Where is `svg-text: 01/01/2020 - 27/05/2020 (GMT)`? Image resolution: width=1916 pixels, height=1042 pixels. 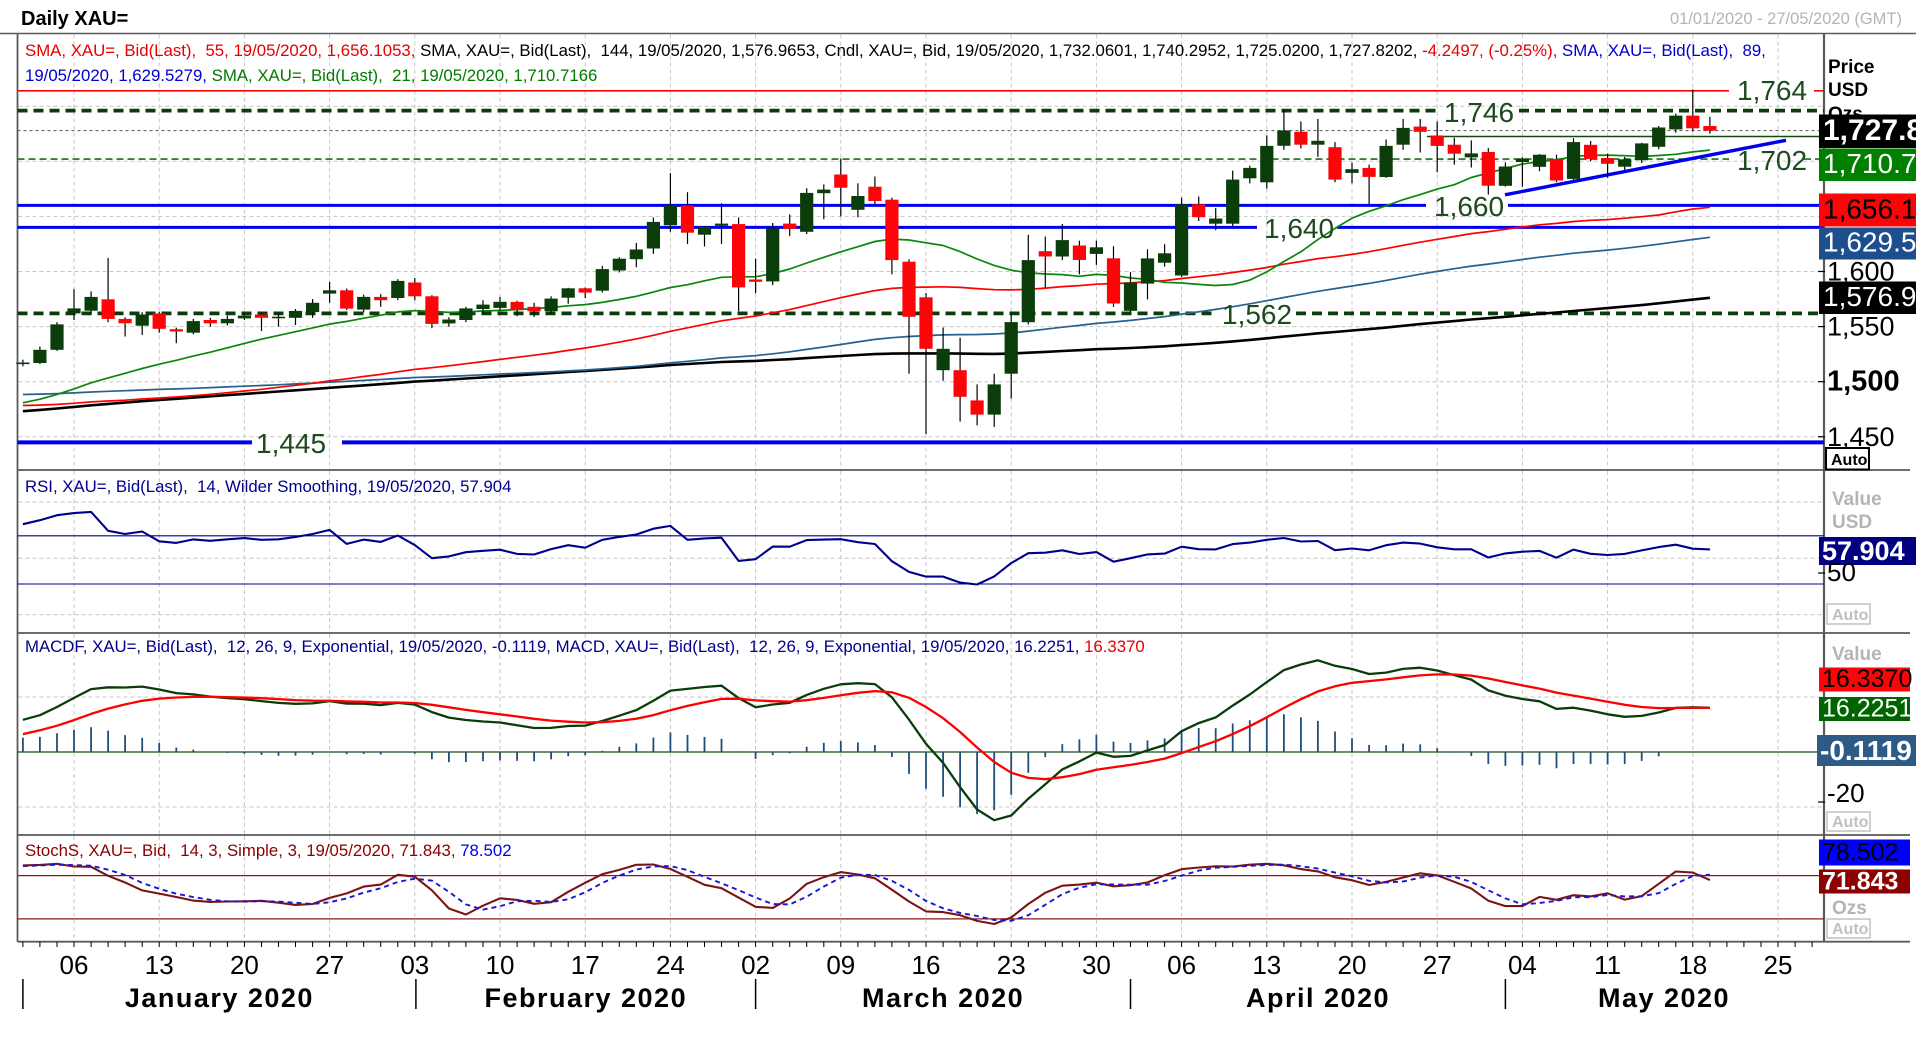 svg-text: 01/01/2020 - 27/05/2020 (GMT) is located at coordinates (1786, 19).